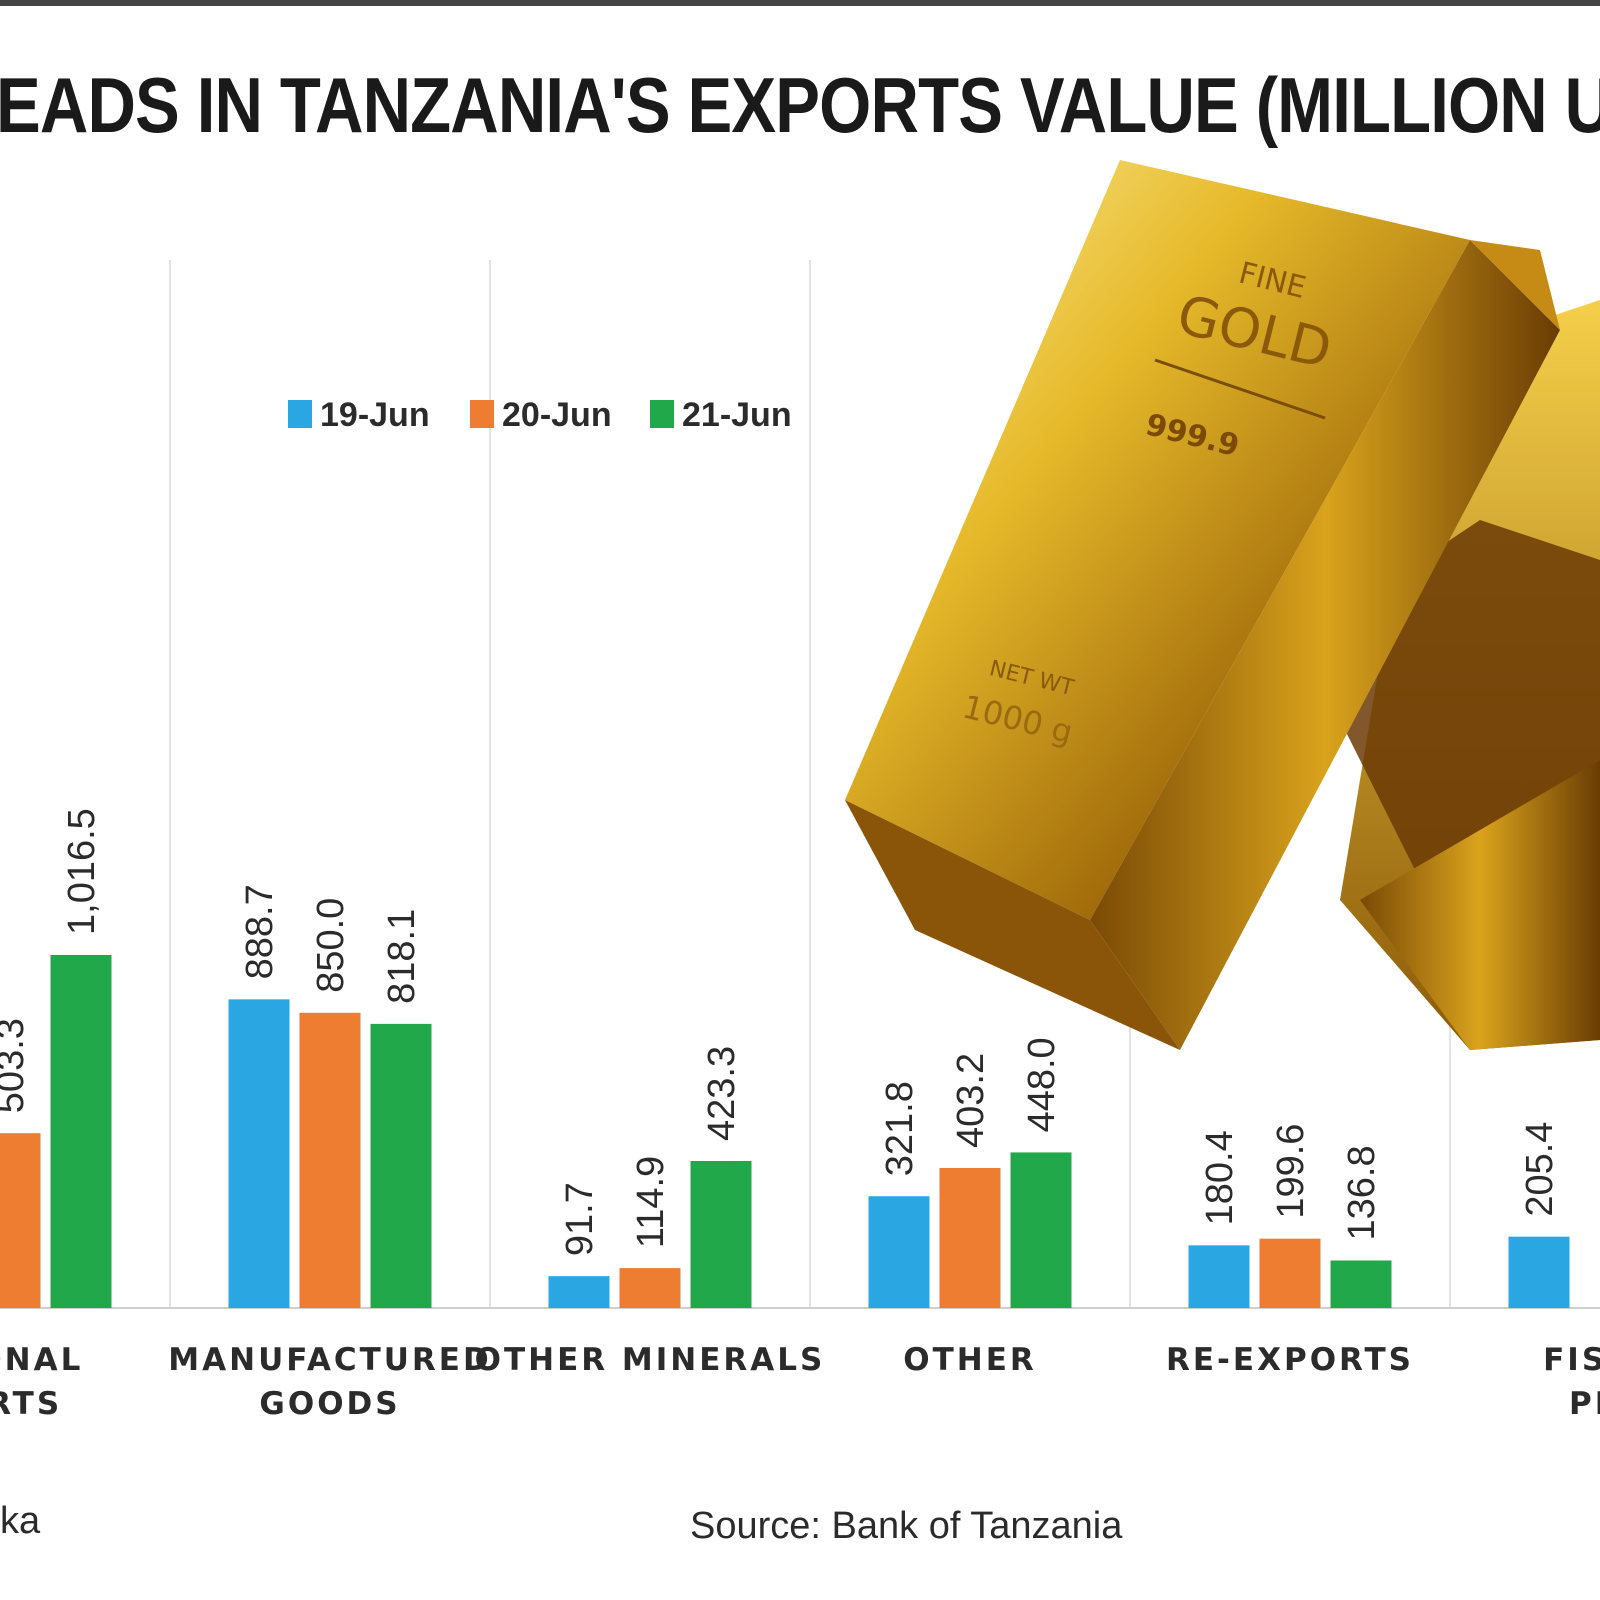 This screenshot has height=1600, width=1600. What do you see at coordinates (1042, 1084) in the screenshot?
I see `value-label: 448.0` at bounding box center [1042, 1084].